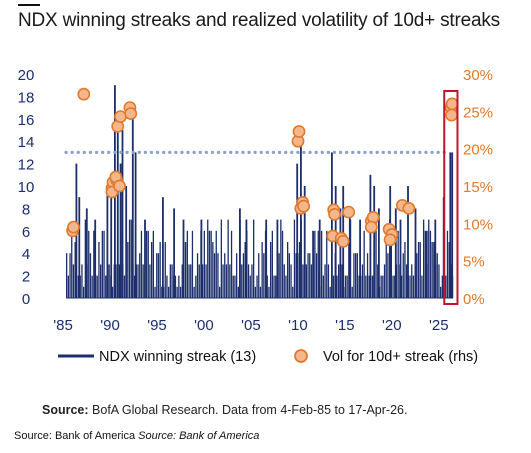 This screenshot has width=531, height=453. What do you see at coordinates (26, 120) in the screenshot?
I see `y-tick-label: 16` at bounding box center [26, 120].